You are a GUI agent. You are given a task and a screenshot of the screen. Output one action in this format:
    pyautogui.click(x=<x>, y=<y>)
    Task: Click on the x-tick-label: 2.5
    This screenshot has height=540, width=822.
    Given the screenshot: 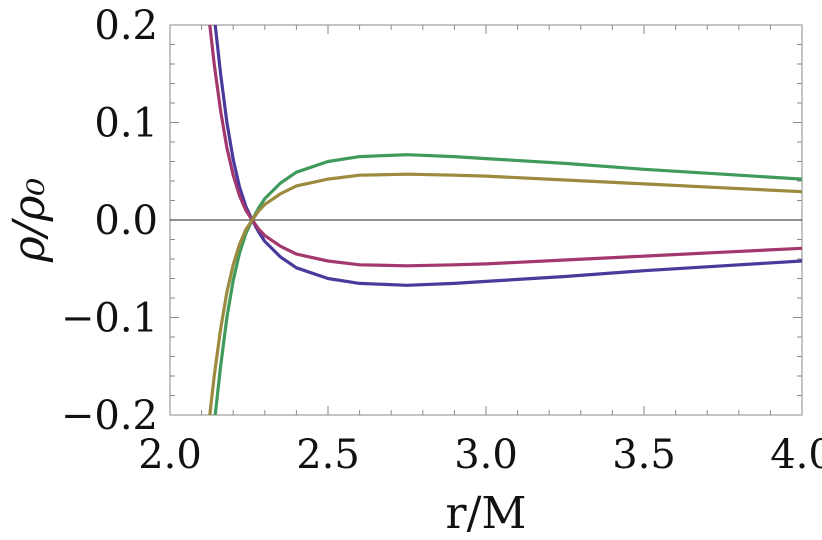 What is the action you would take?
    pyautogui.click(x=328, y=455)
    